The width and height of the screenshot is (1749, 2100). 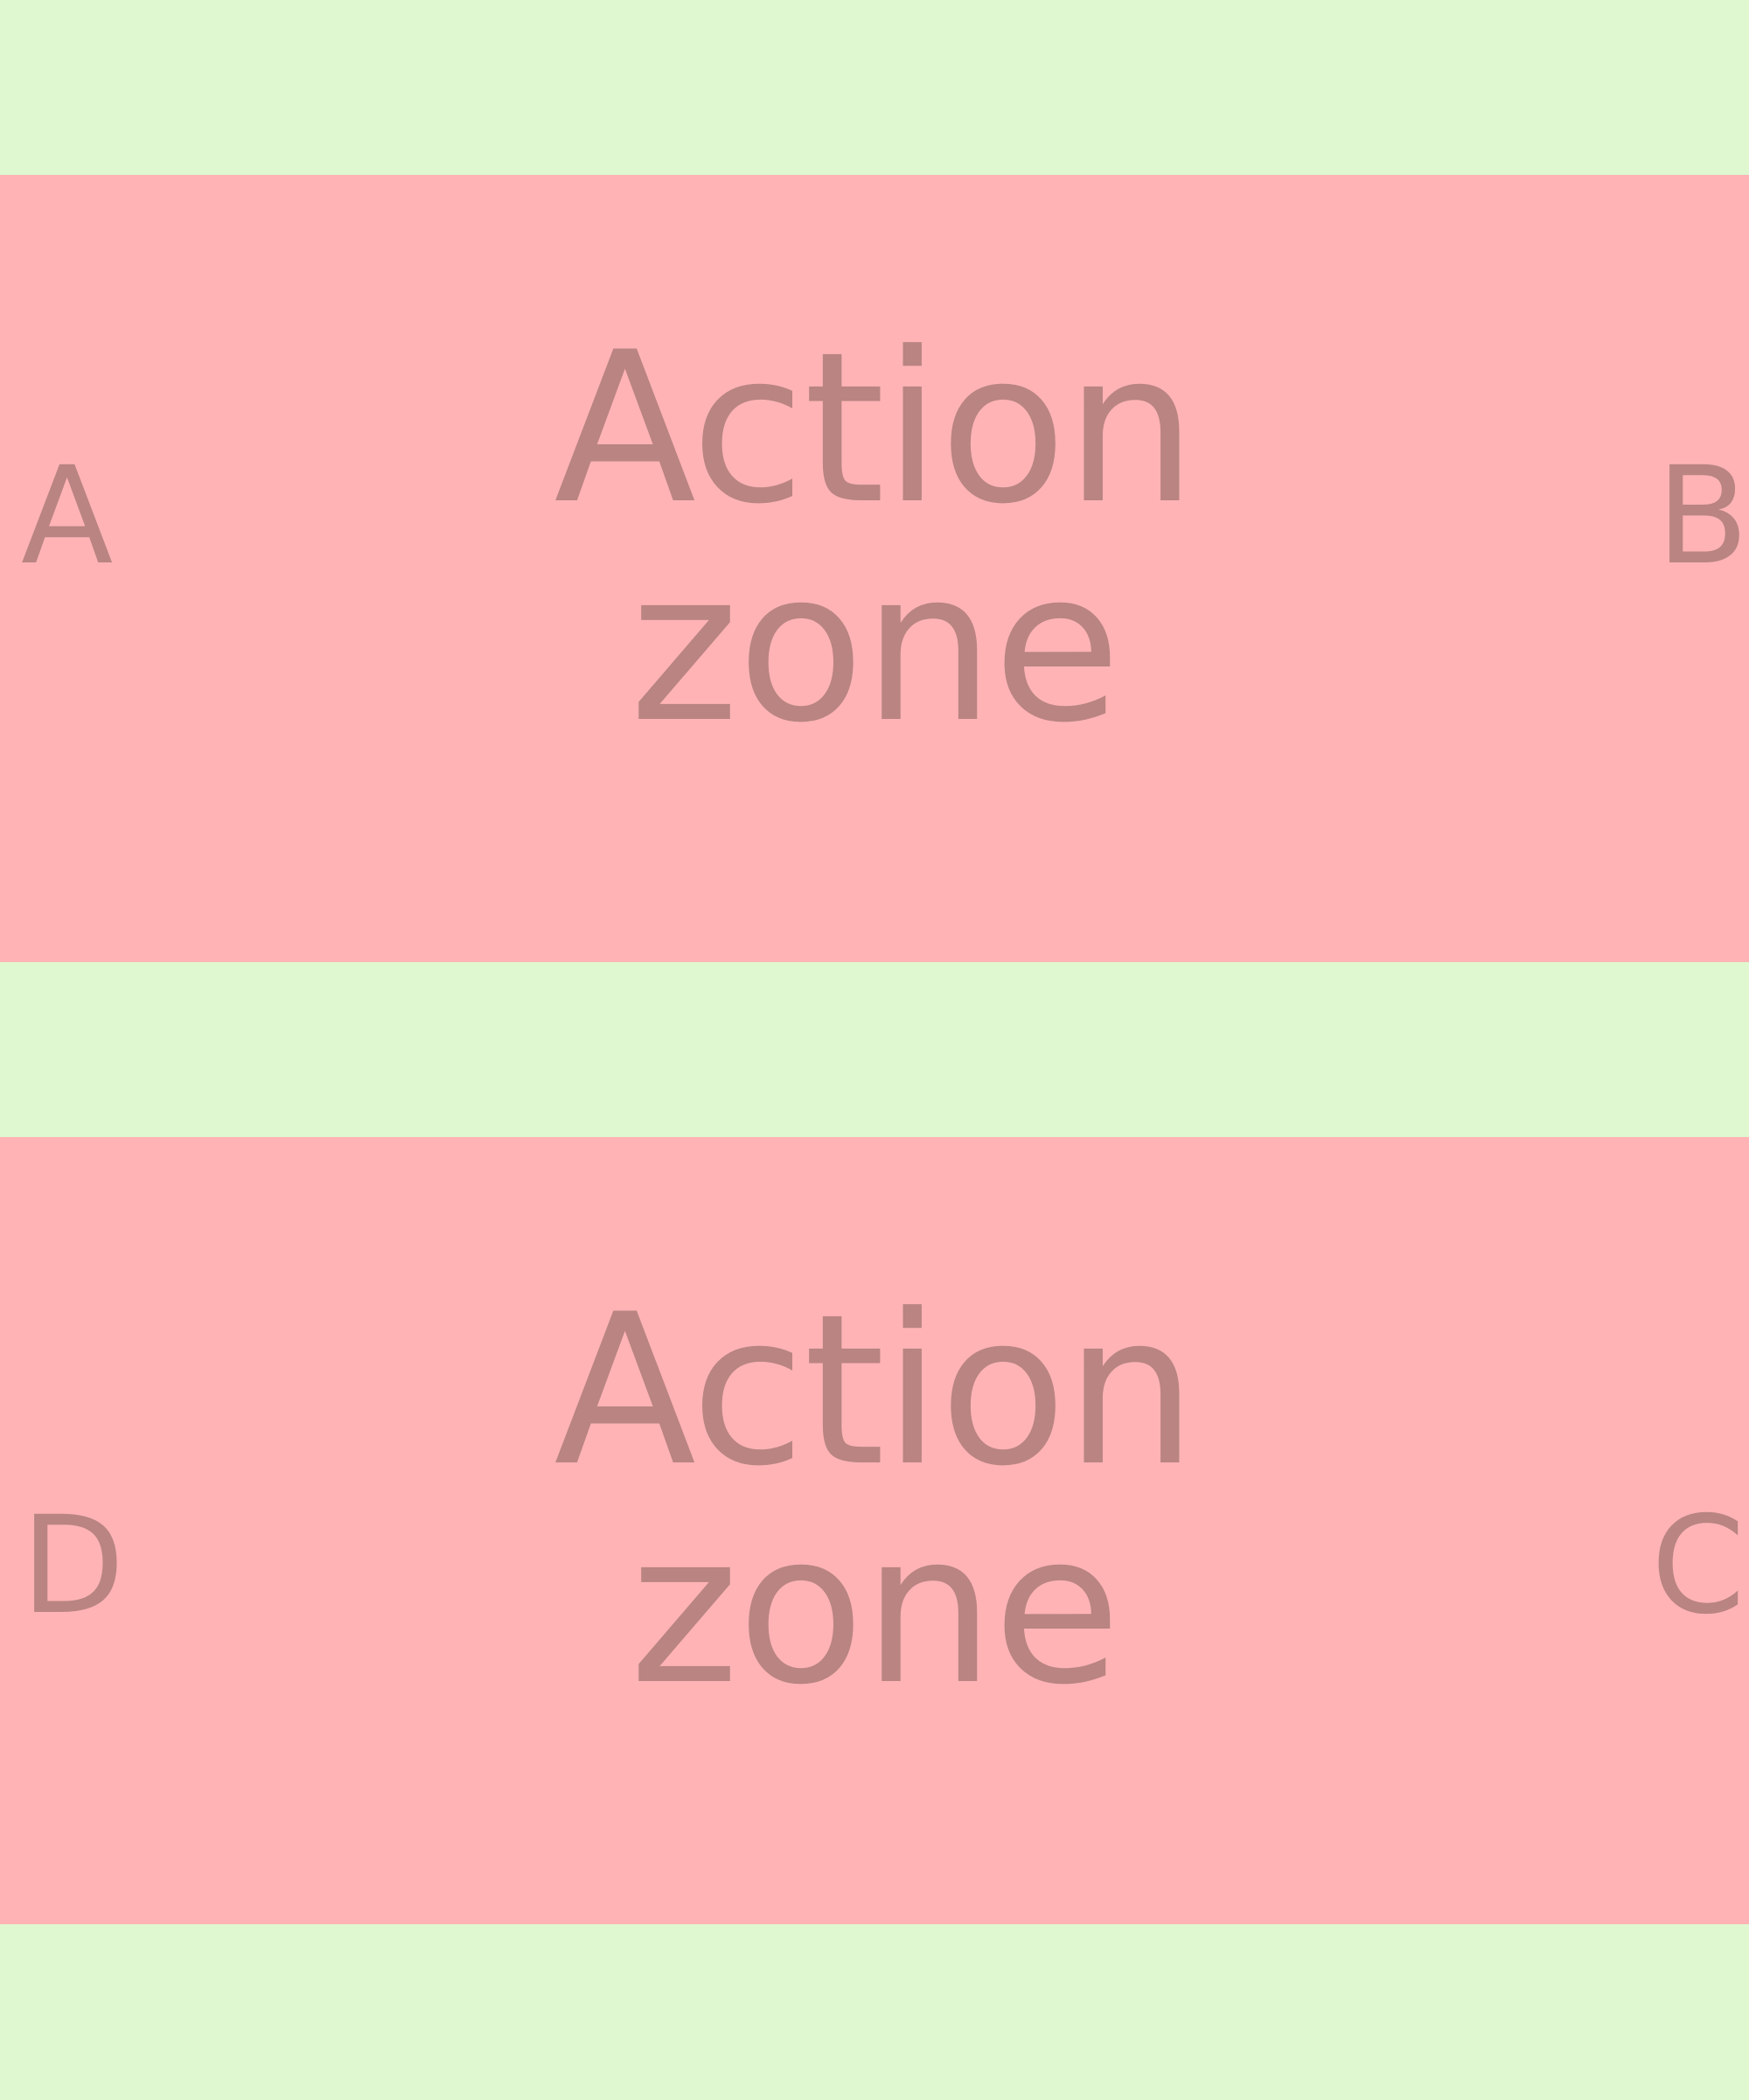 What do you see at coordinates (1699, 1566) in the screenshot?
I see `corner-label-c: C` at bounding box center [1699, 1566].